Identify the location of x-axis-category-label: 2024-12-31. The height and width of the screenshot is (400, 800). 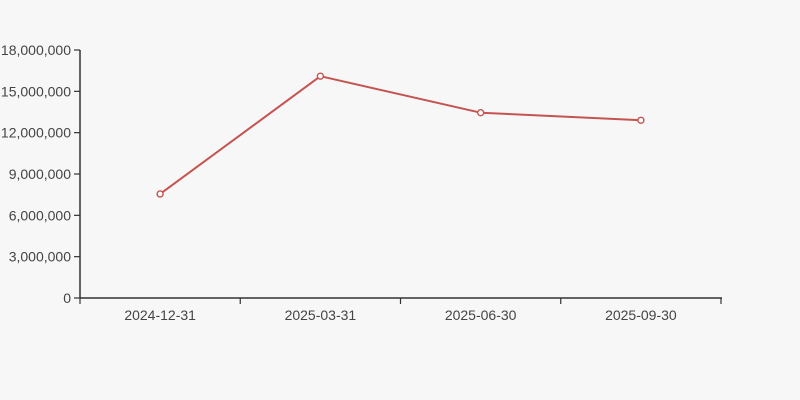
(160, 315).